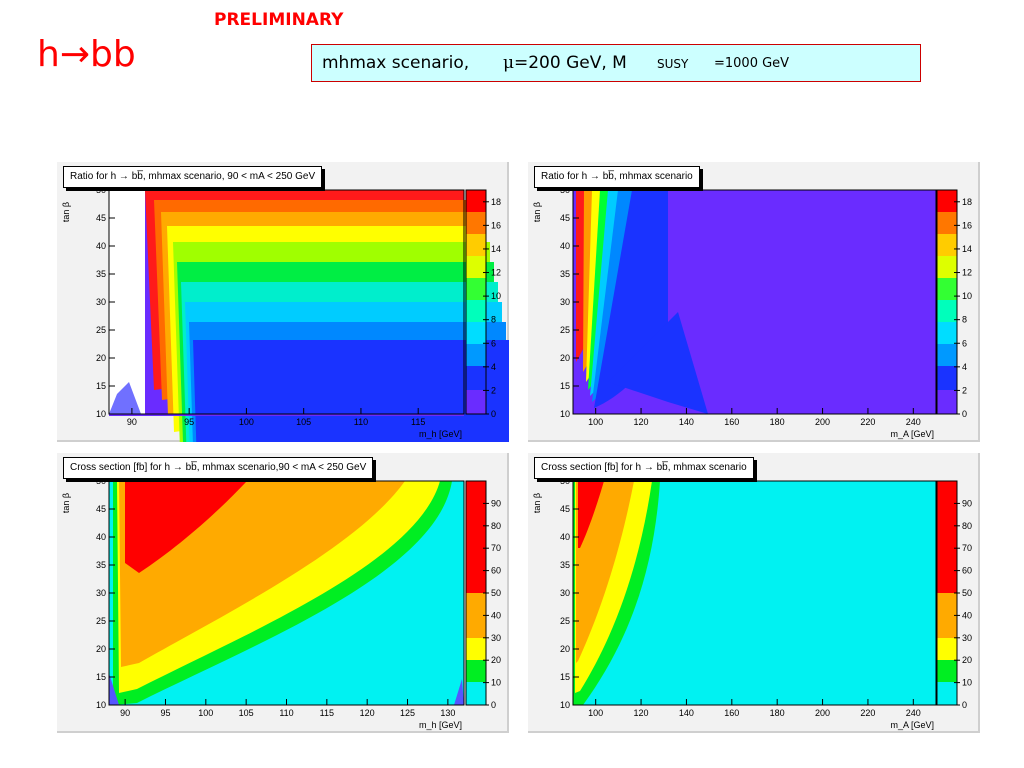 The image size is (1024, 768). I want to click on scenario-part2: =200 GeV, M, so click(570, 63).